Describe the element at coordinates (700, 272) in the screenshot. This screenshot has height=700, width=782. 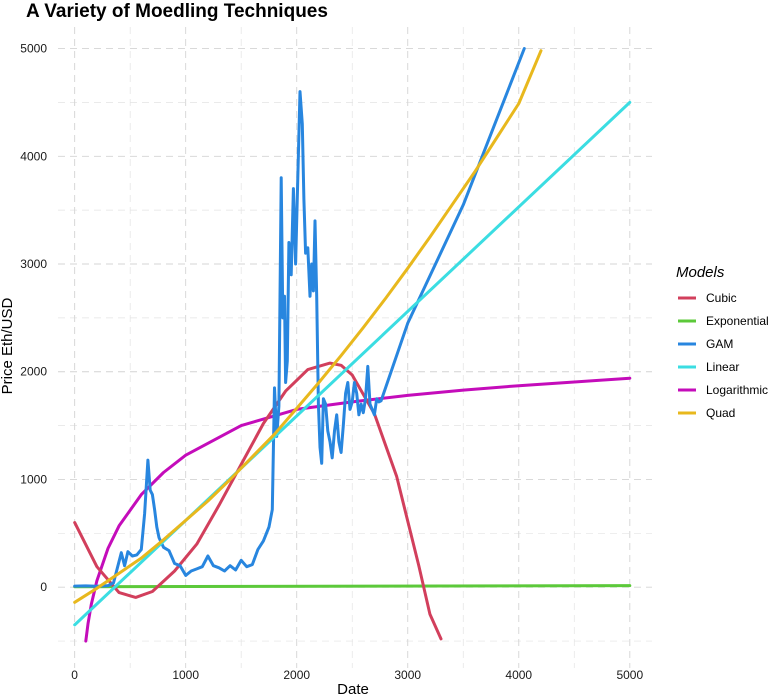
I see `legend-title: Models` at that location.